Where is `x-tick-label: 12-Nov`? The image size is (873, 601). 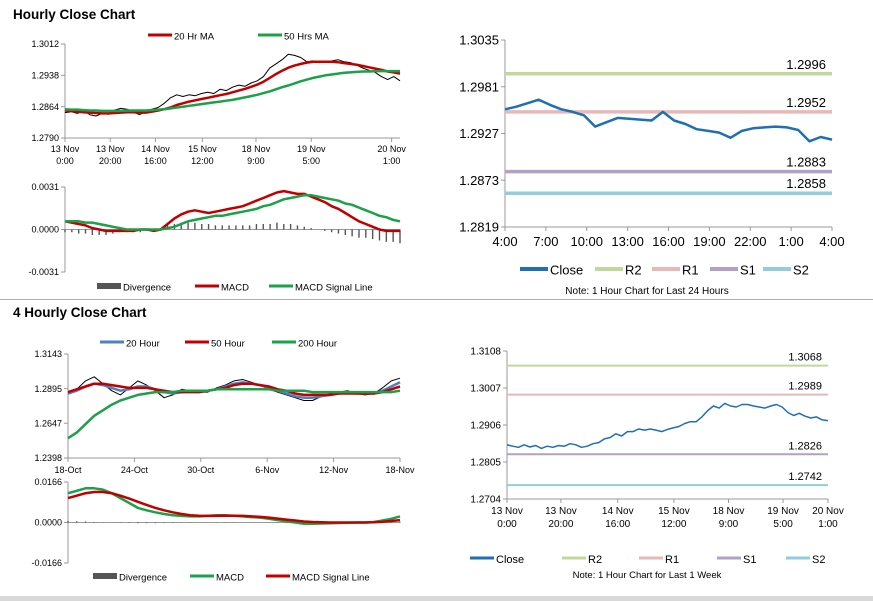
x-tick-label: 12-Nov is located at coordinates (334, 470).